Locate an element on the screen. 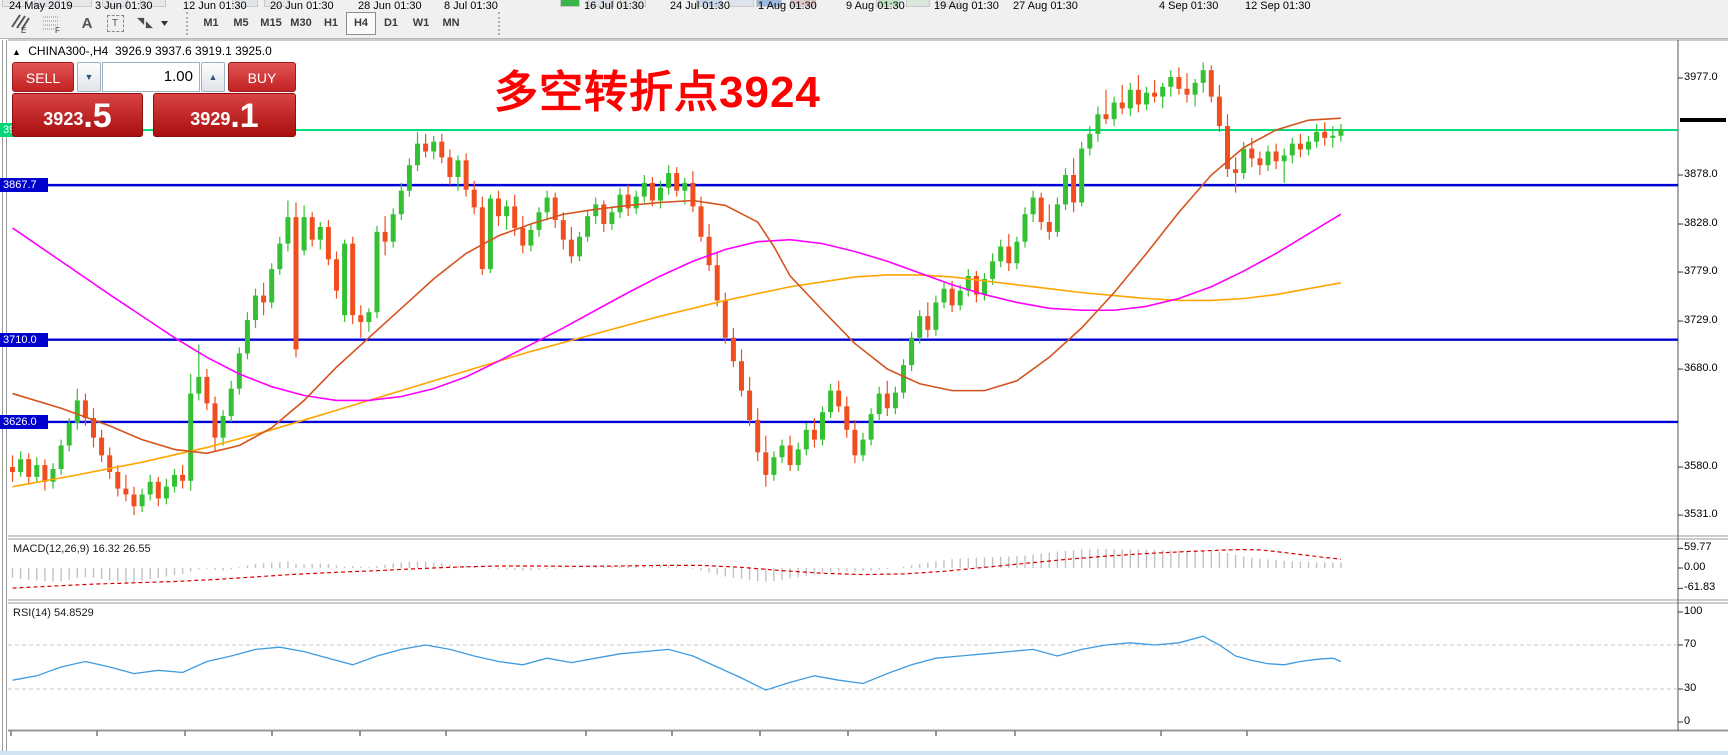  grid-icon: F is located at coordinates (53, 23).